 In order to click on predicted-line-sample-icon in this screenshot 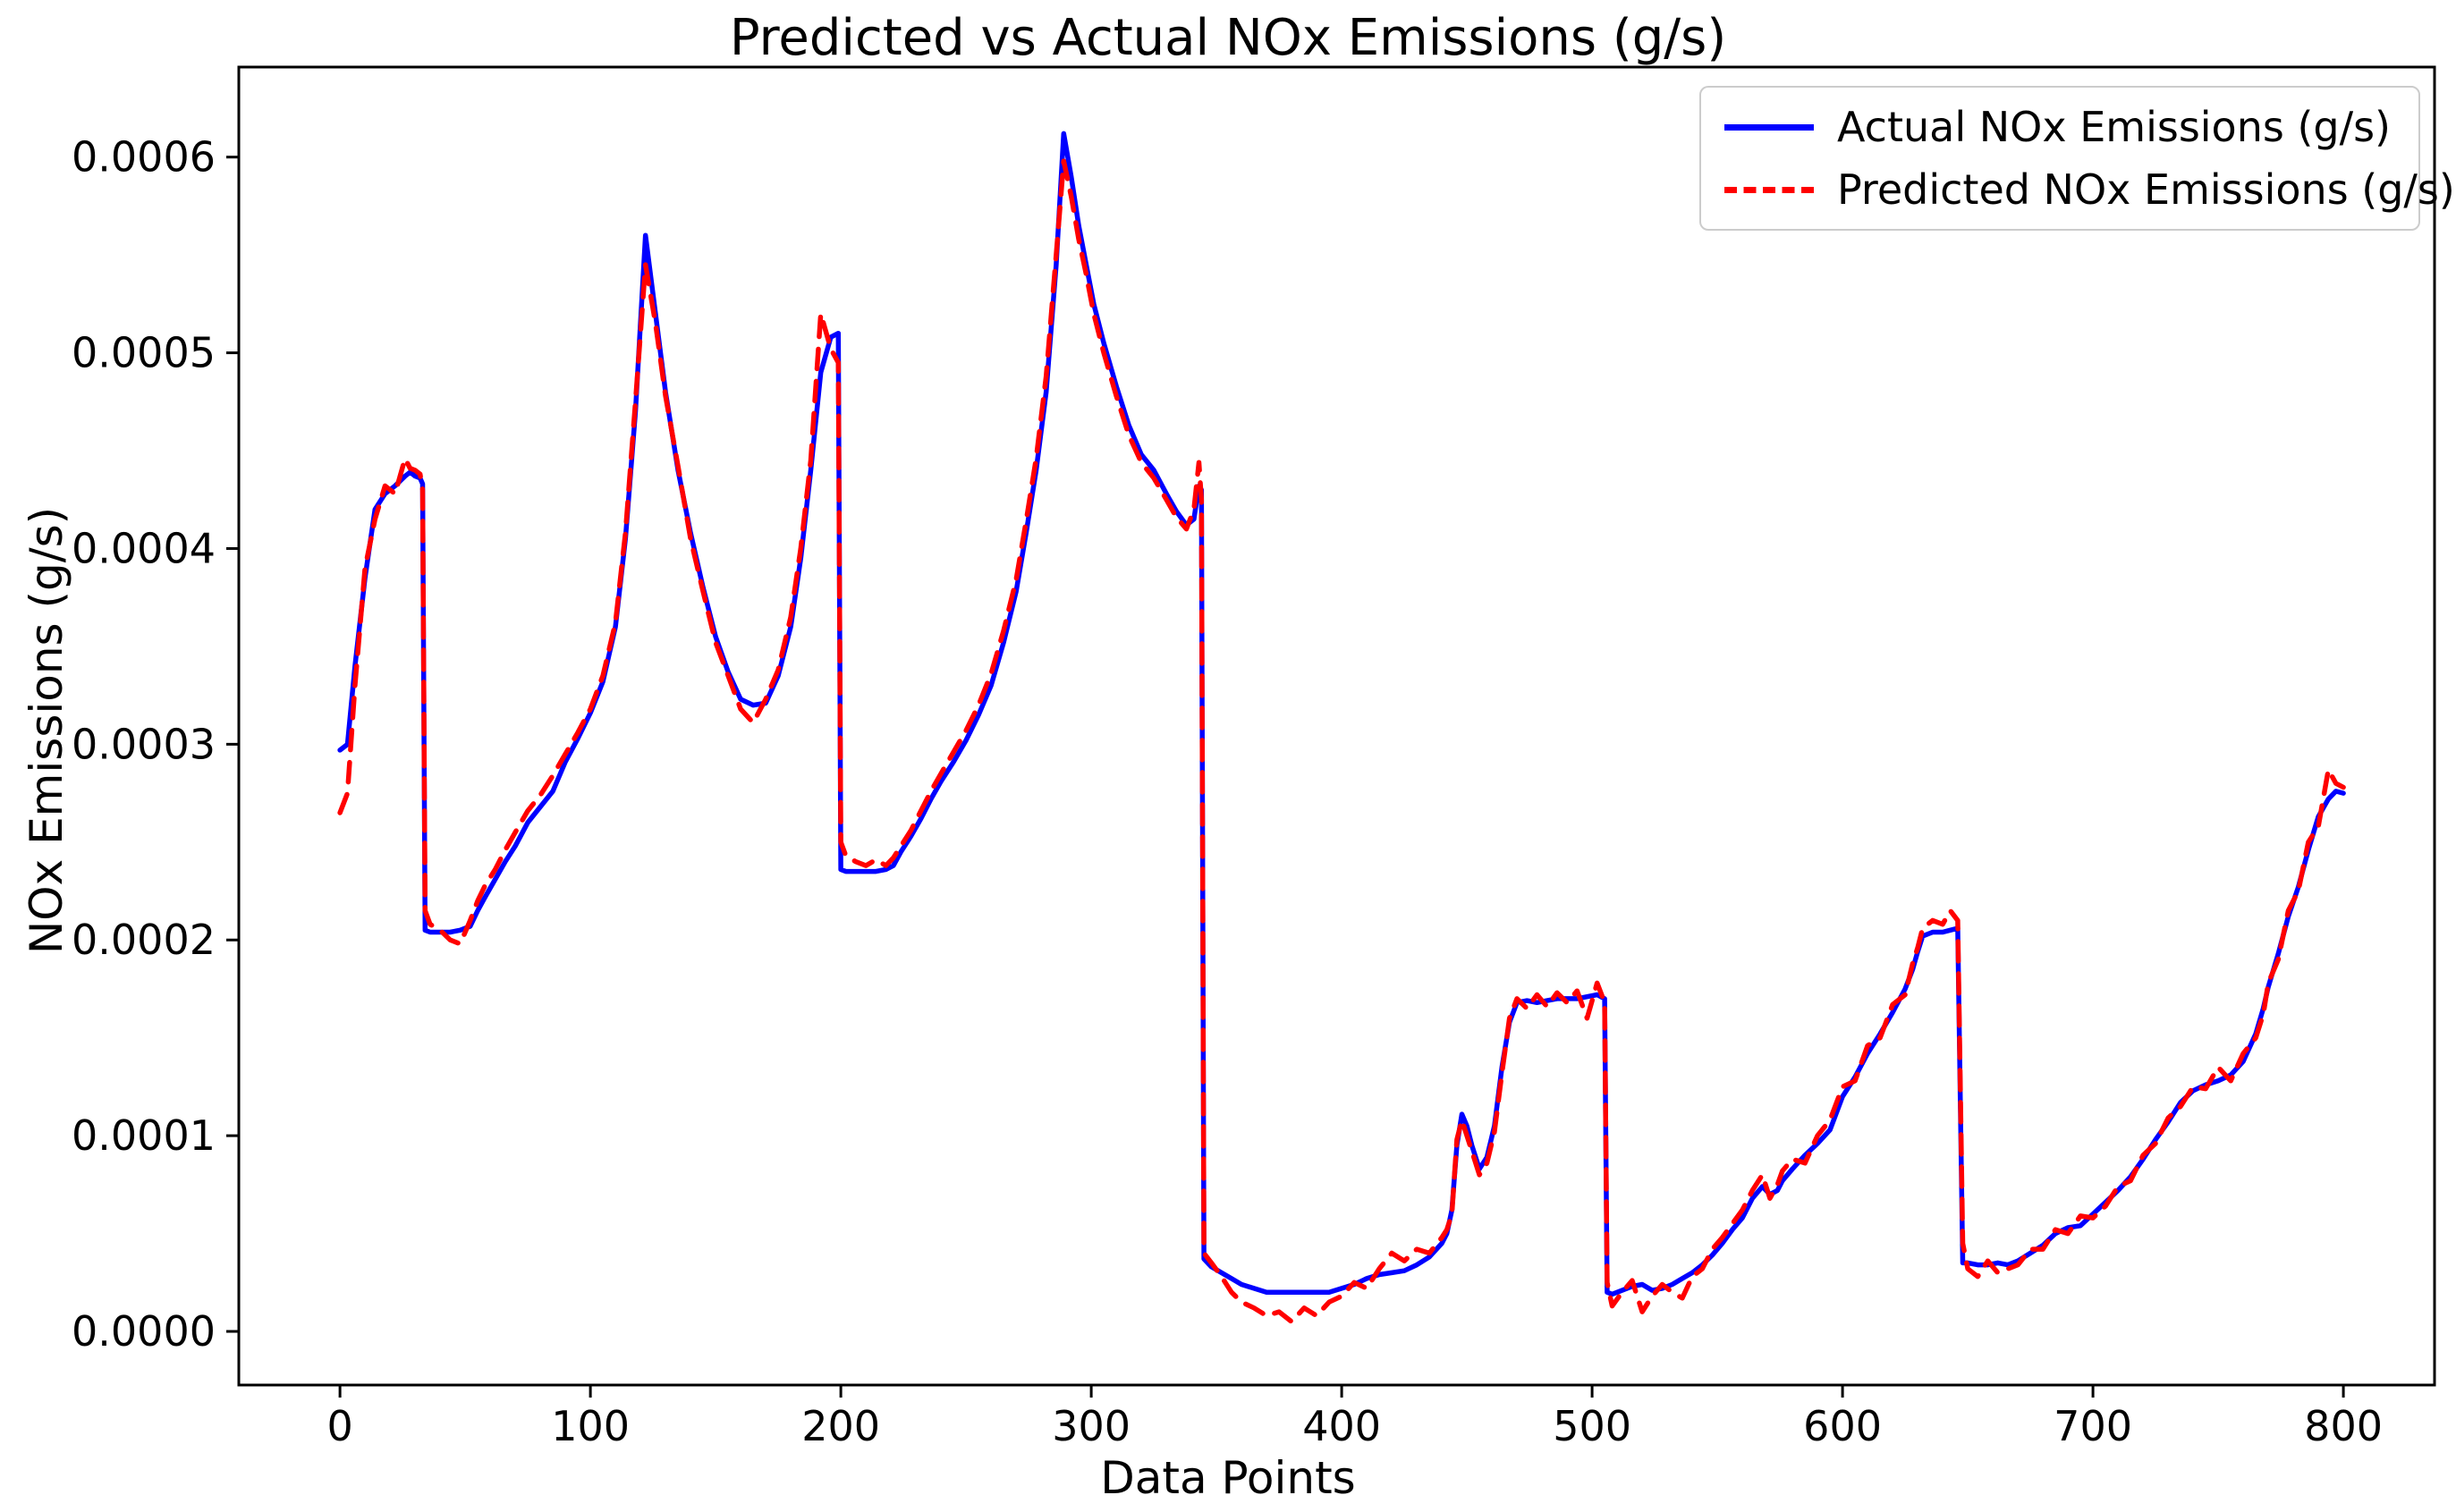, I will do `click(1769, 190)`.